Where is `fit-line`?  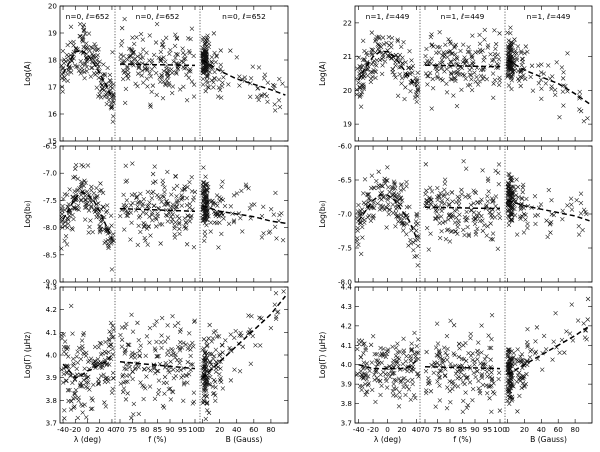
fit-line is located at coordinates (87, 215).